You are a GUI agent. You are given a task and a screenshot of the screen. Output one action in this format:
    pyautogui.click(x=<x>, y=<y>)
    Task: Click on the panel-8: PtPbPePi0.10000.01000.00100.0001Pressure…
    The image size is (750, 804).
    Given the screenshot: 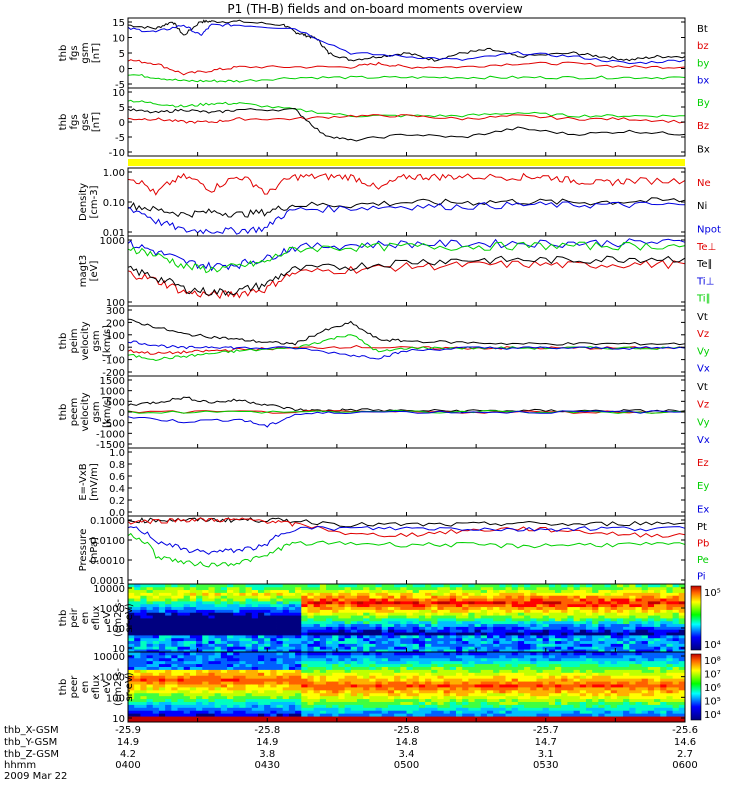 What is the action you would take?
    pyautogui.click(x=393, y=551)
    